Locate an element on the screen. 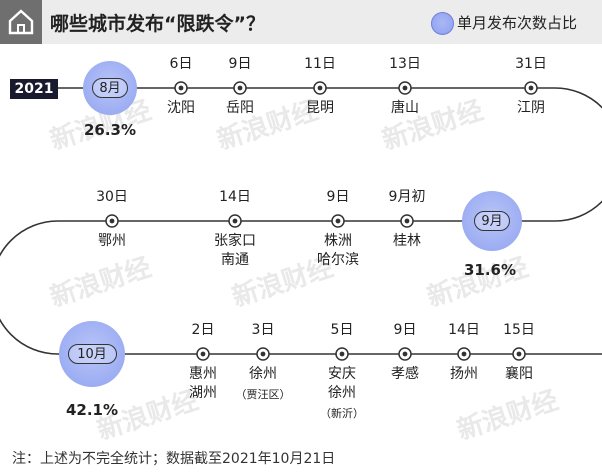 The width and height of the screenshot is (602, 472). event-note: （贾汪区） is located at coordinates (263, 394).